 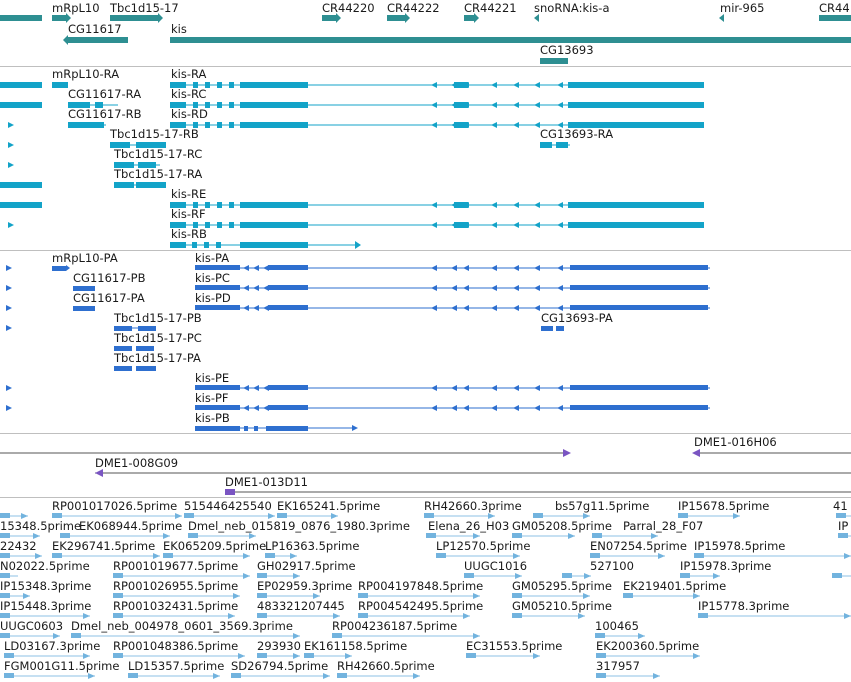 What do you see at coordinates (618, 666) in the screenshot?
I see `est-label: 317957` at bounding box center [618, 666].